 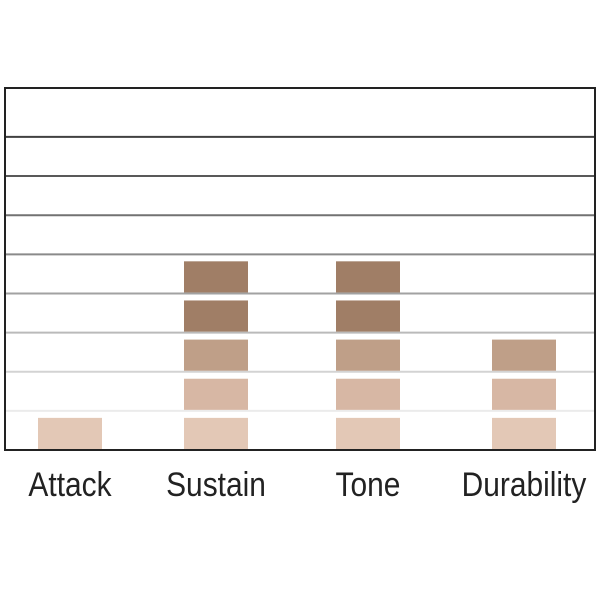 What do you see at coordinates (70, 484) in the screenshot?
I see `x-tick-label: Attack` at bounding box center [70, 484].